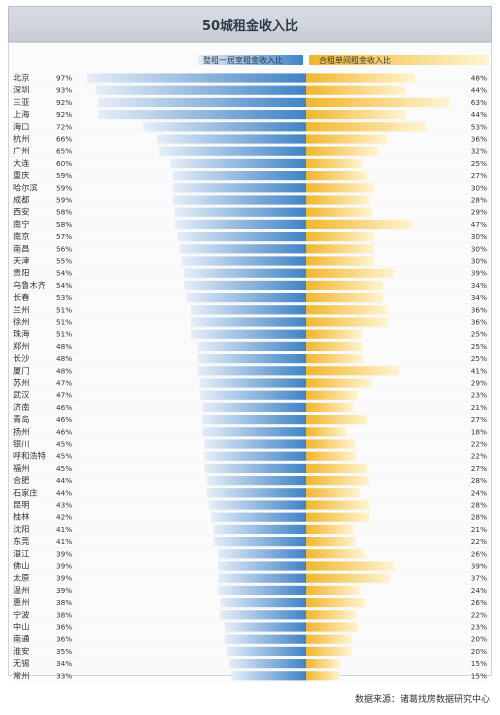 The height and width of the screenshot is (715, 500). Describe the element at coordinates (21, 309) in the screenshot. I see `city-label: 兰州` at that location.